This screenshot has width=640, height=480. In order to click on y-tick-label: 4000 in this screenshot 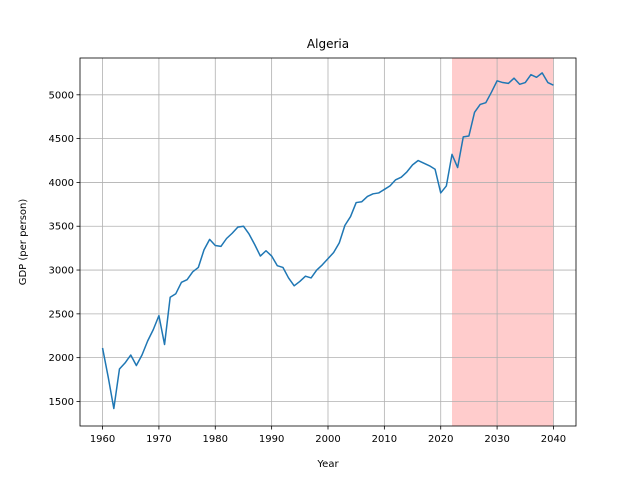, I will do `click(61, 183)`.